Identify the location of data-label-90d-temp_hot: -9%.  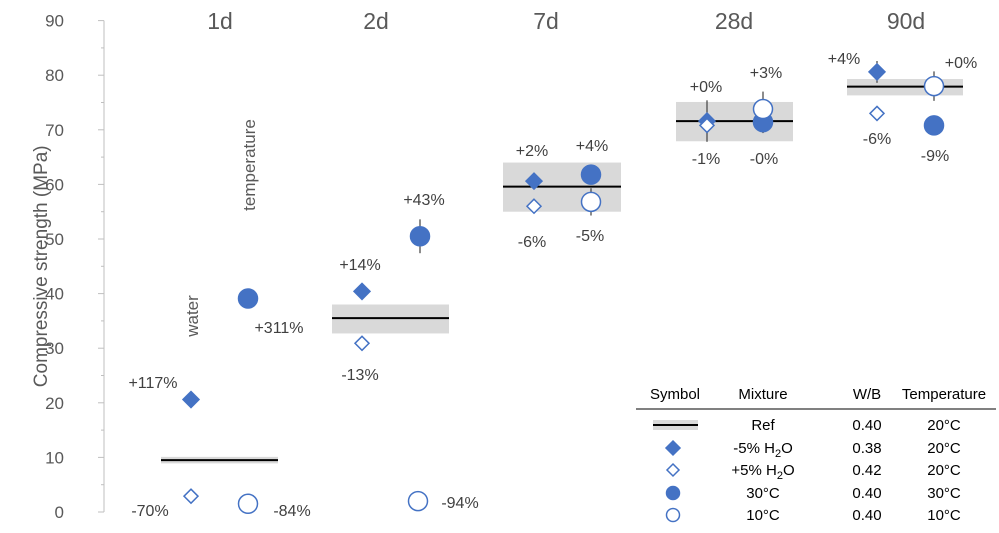
(935, 156).